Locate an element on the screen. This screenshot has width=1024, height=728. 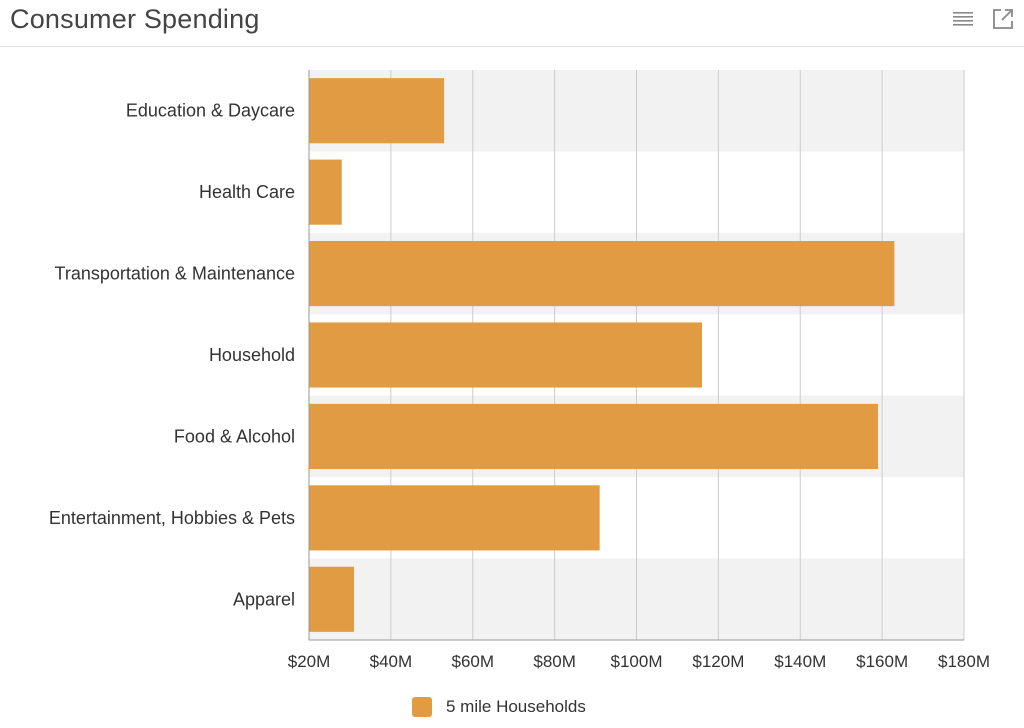
x-tick-label-0: $20M is located at coordinates (309, 661).